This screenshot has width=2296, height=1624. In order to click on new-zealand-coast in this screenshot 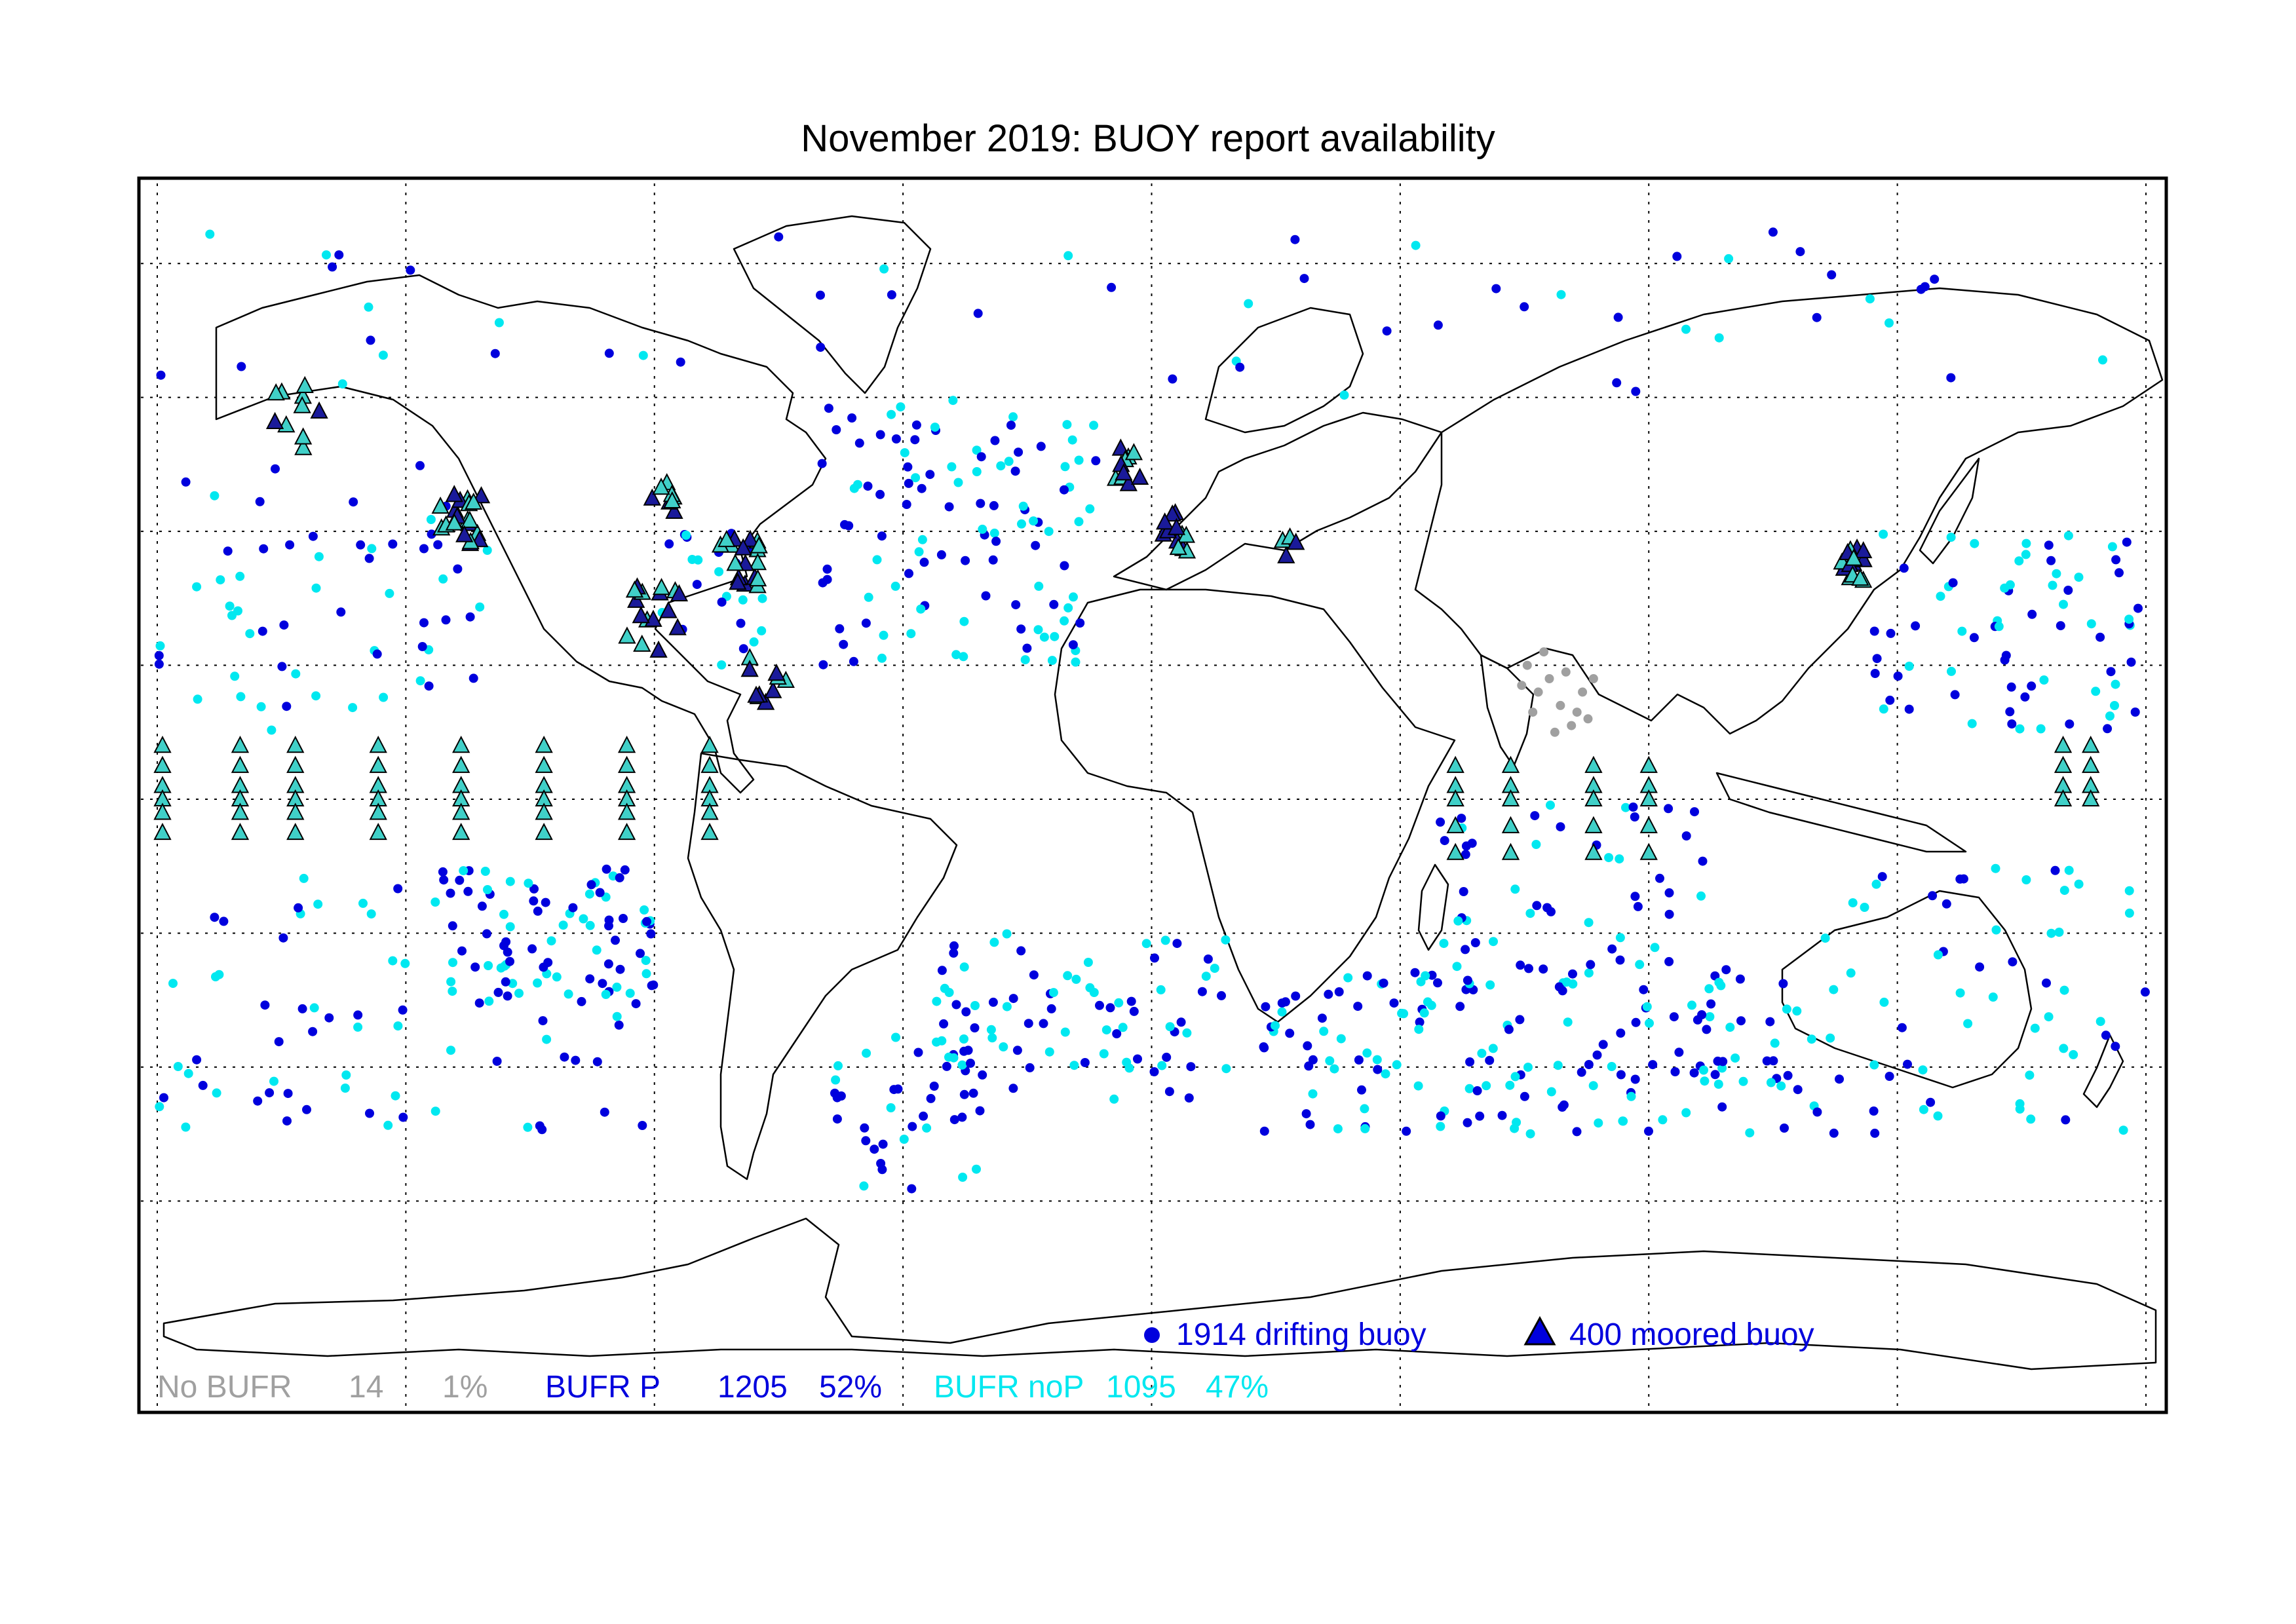, I will do `click(2103, 1071)`.